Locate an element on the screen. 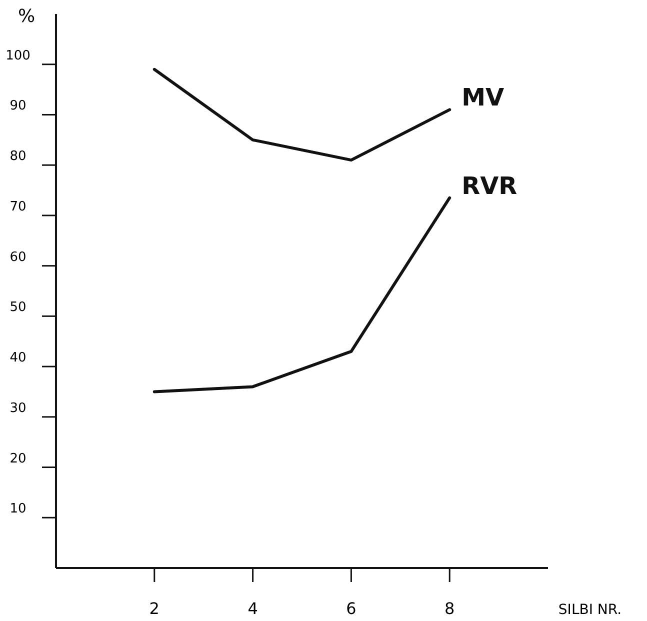 Image resolution: width=647 pixels, height=621 pixels. y-tick-label: 30 is located at coordinates (18, 408).